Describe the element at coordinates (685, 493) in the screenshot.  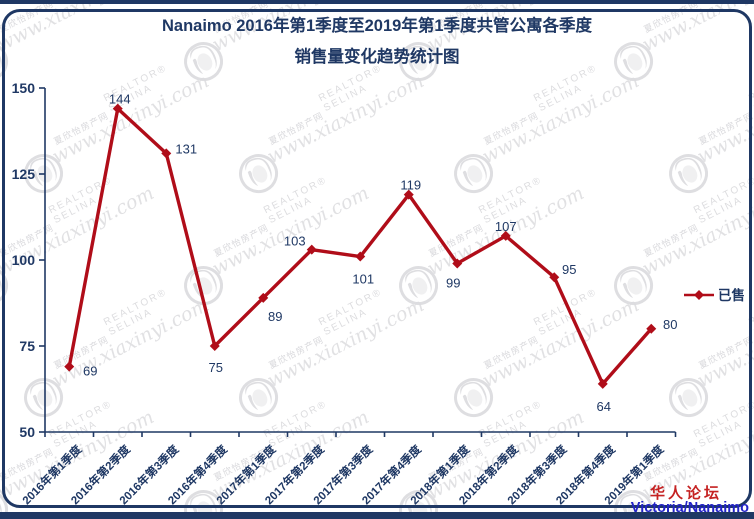
I see `forum-signature: 华人论坛` at that location.